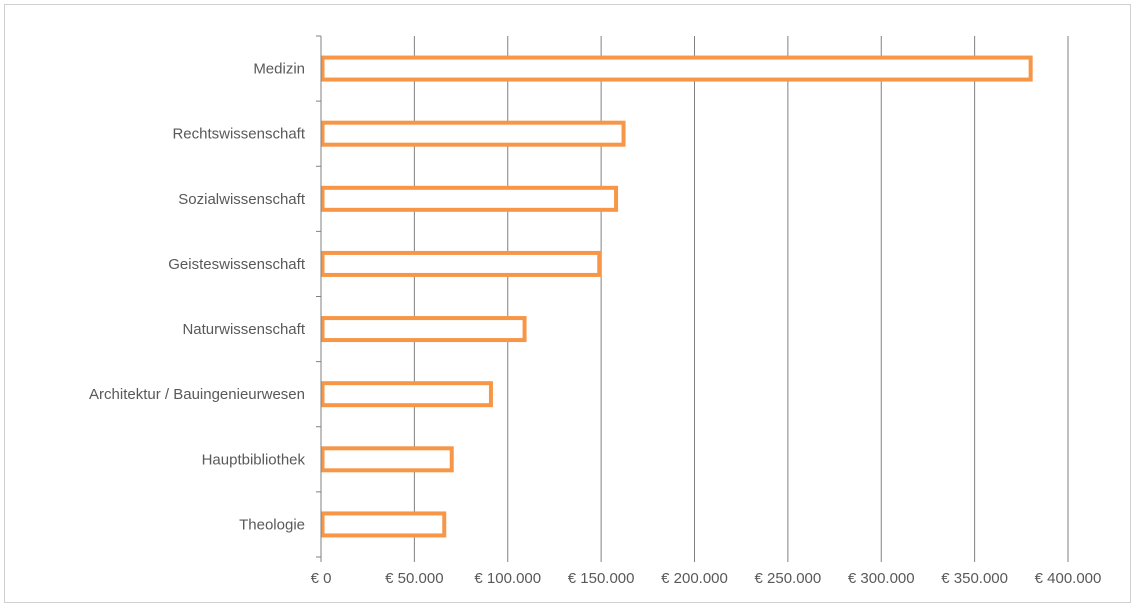 This screenshot has height=608, width=1136. Describe the element at coordinates (414, 578) in the screenshot. I see `x-tick-label: € 50.000` at that location.